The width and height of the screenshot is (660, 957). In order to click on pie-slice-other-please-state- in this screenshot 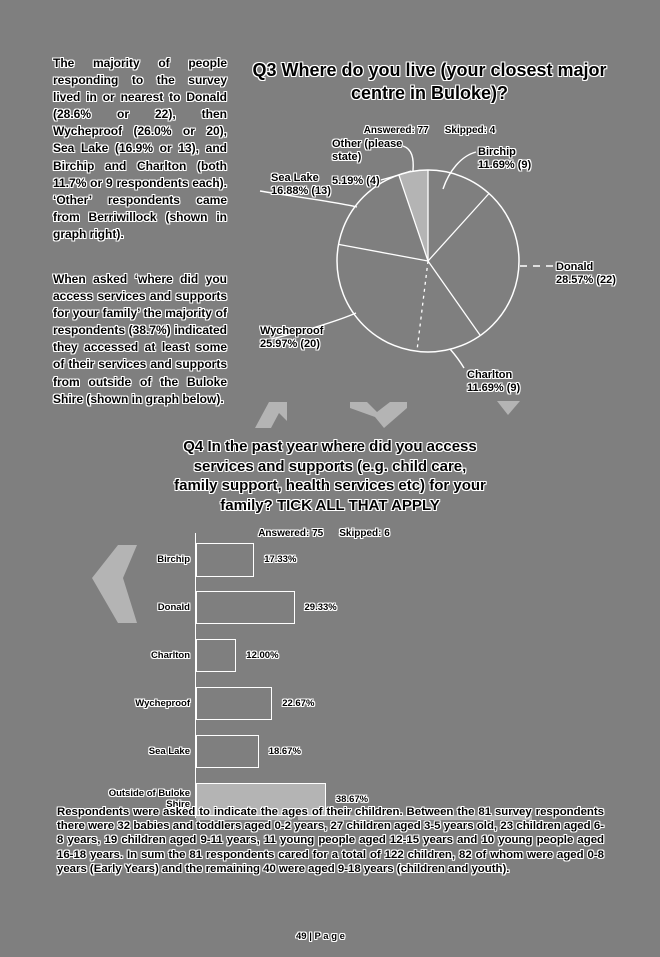, I will do `click(413, 215)`.